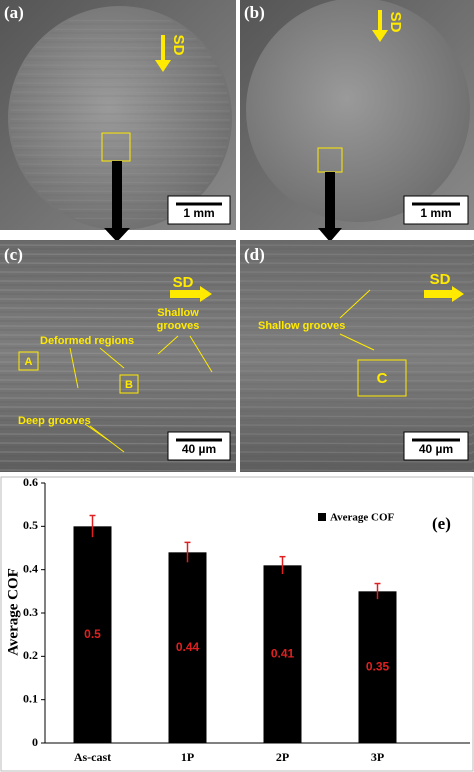  What do you see at coordinates (35, 742) in the screenshot?
I see `y-tick-label: 0` at bounding box center [35, 742].